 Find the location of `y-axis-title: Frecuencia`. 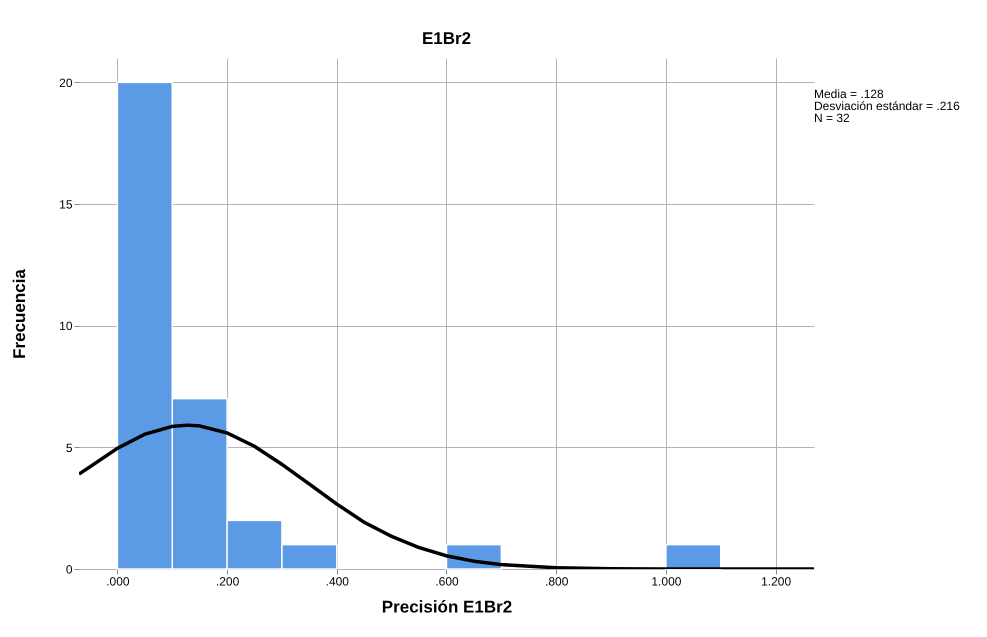

y-axis-title: Frecuencia is located at coordinates (20, 313).